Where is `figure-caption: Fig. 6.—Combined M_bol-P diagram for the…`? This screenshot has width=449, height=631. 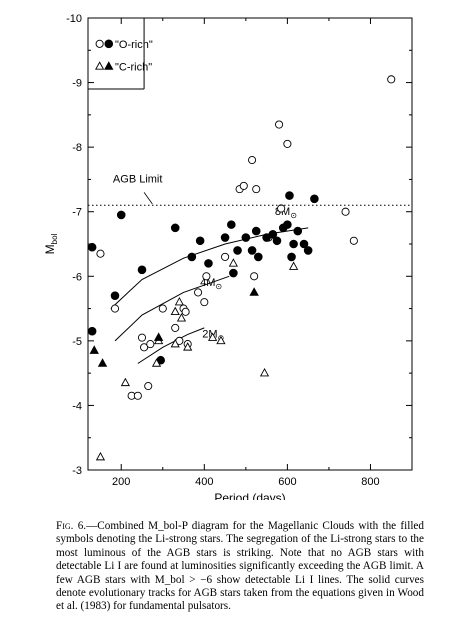 figure-caption: Fig. 6.—Combined M_bol-P diagram for the… is located at coordinates (240, 567).